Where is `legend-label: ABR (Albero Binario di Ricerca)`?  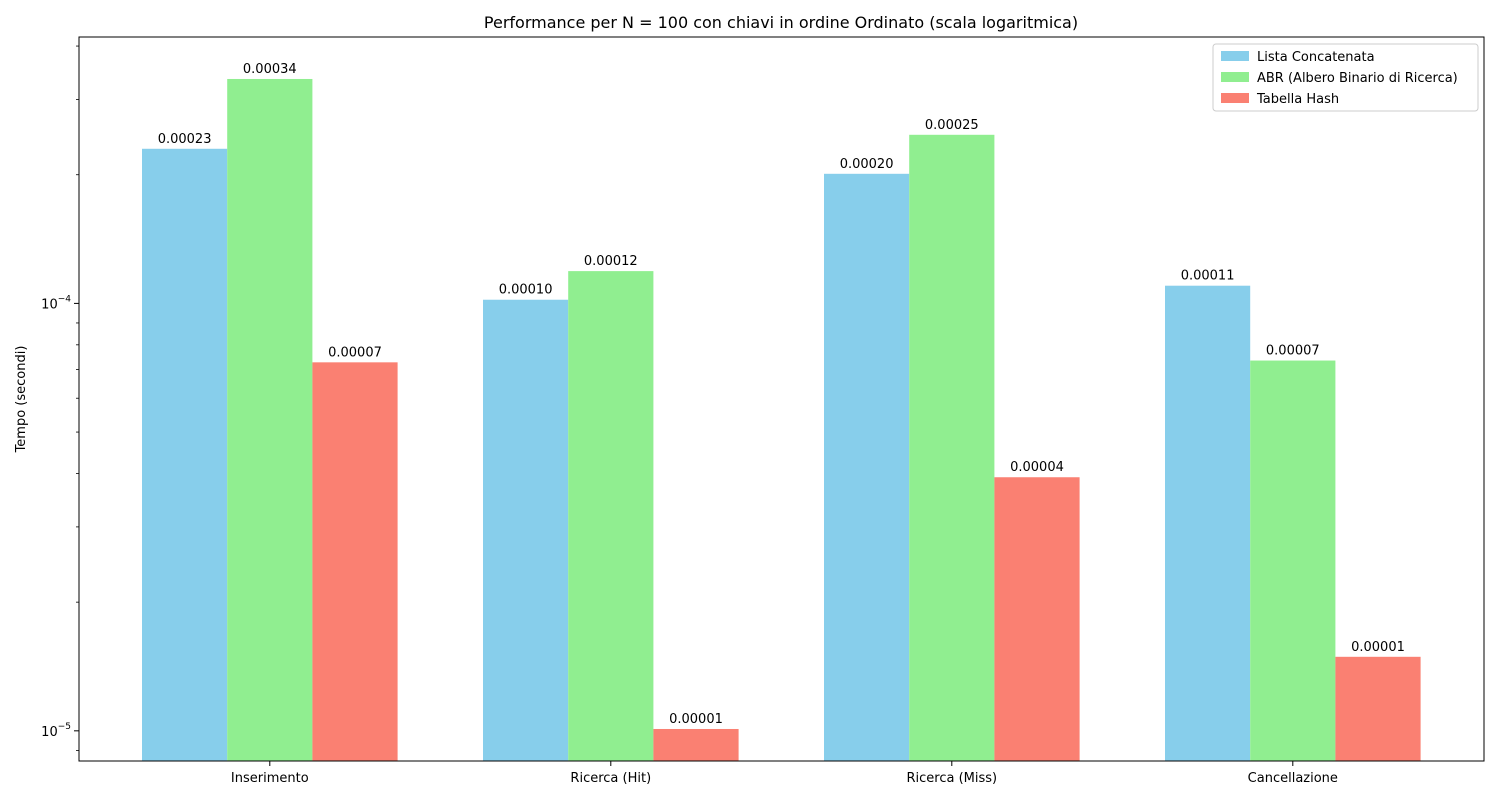
legend-label: ABR (Albero Binario di Ricerca) is located at coordinates (1357, 78).